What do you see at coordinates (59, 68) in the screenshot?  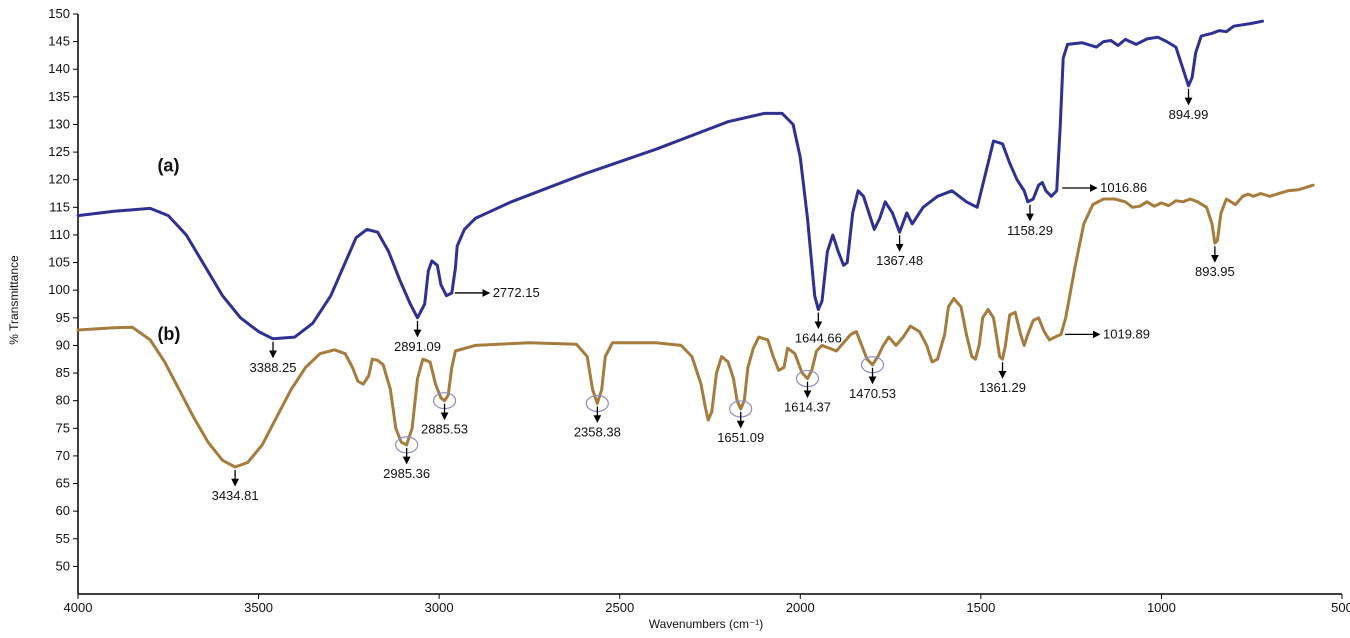 I see `y-tick-label: 140` at bounding box center [59, 68].